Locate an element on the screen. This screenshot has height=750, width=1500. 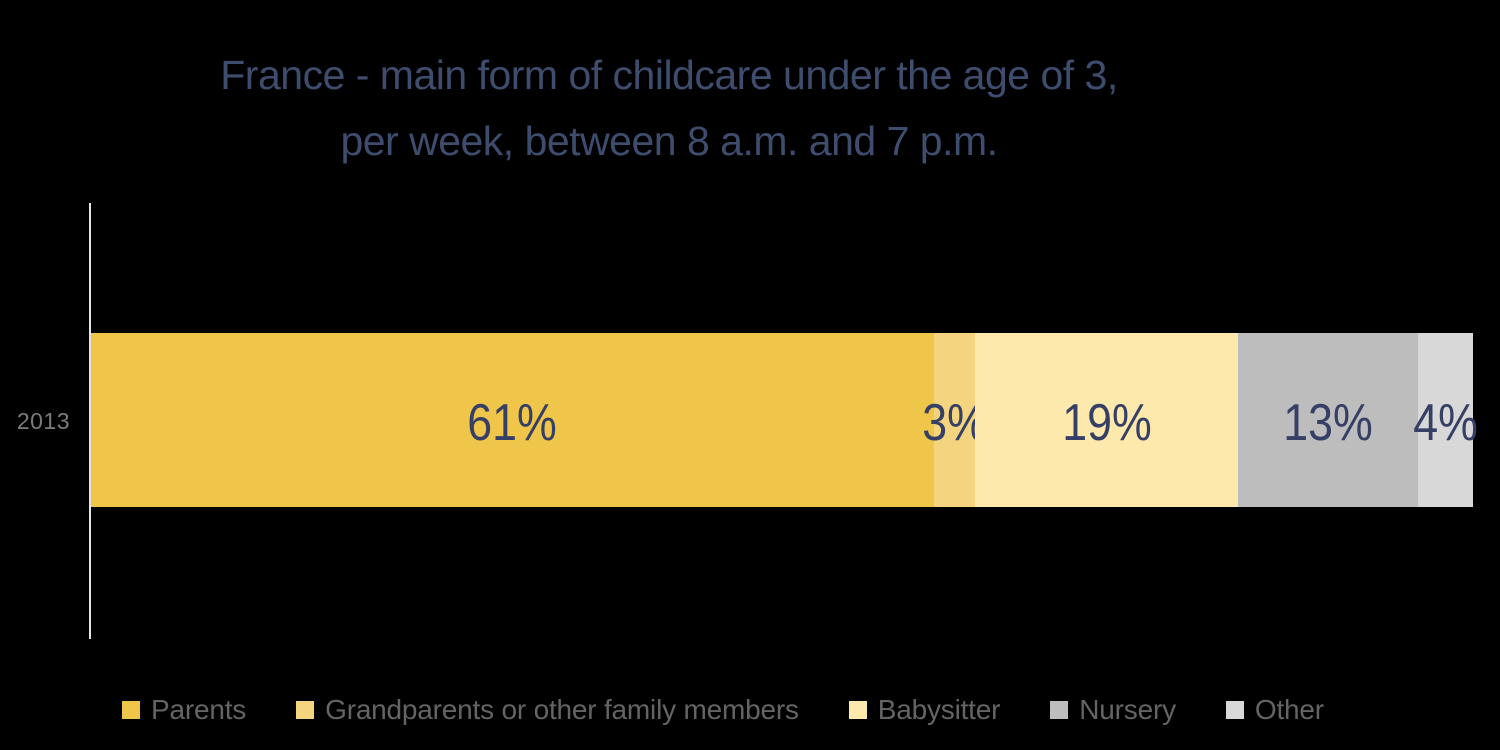
bar-segment-nursery: 13% is located at coordinates (1328, 420).